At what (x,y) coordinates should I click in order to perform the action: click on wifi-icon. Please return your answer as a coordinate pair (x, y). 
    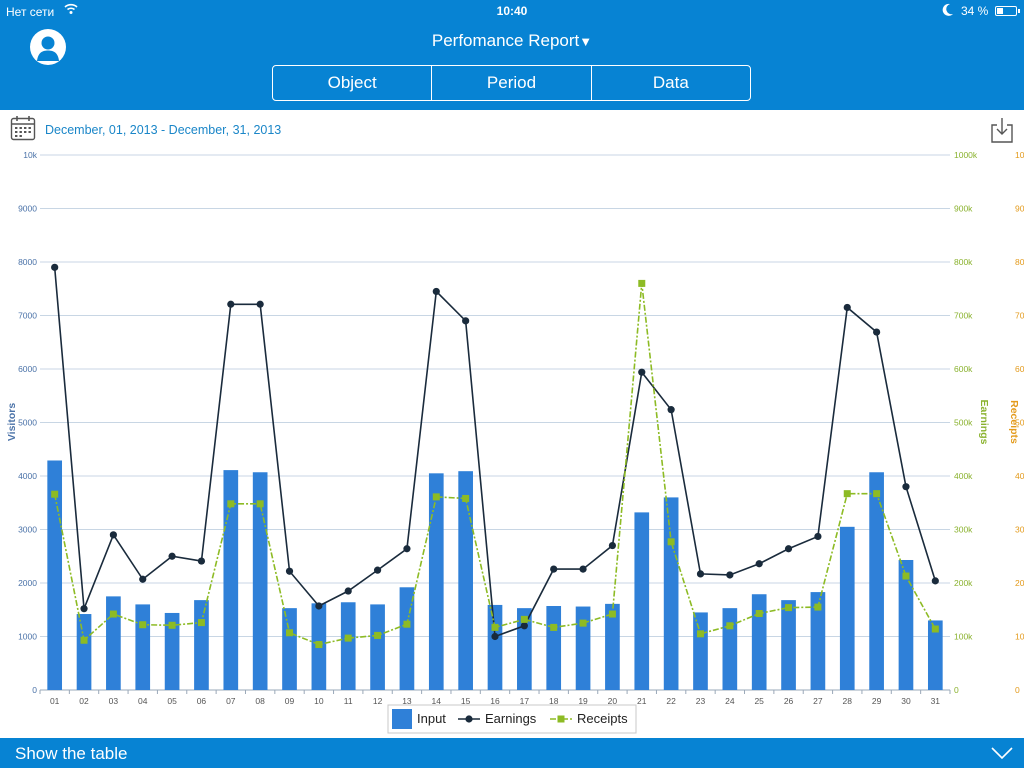
    Looking at the image, I should click on (71, 10).